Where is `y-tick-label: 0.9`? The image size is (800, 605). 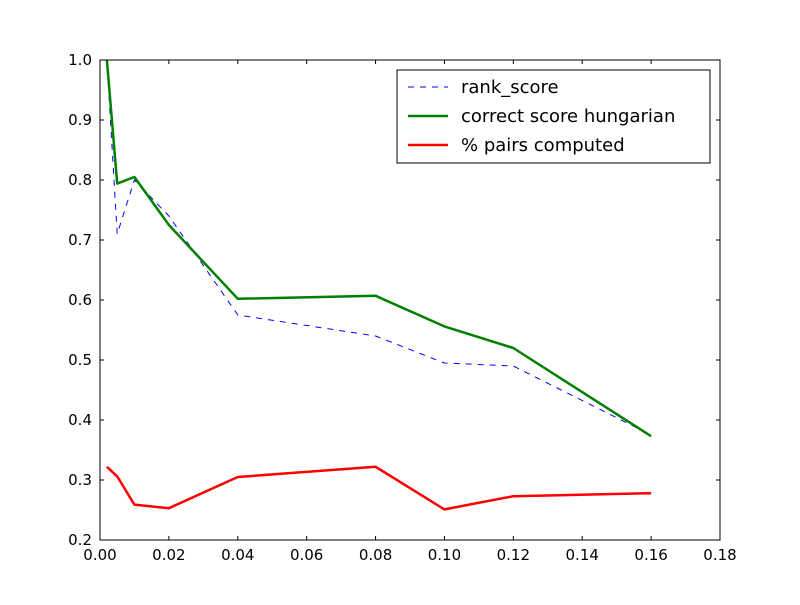 y-tick-label: 0.9 is located at coordinates (80, 120).